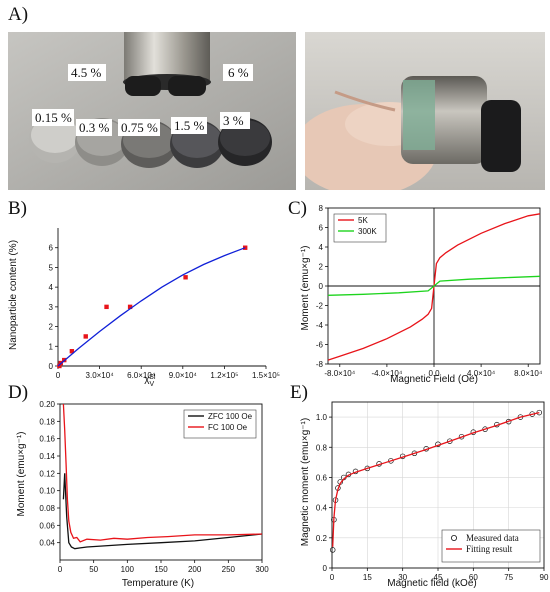  Describe the element at coordinates (158, 583) in the screenshot. I see `chart-d-xlabel: Temperature (K)` at that location.